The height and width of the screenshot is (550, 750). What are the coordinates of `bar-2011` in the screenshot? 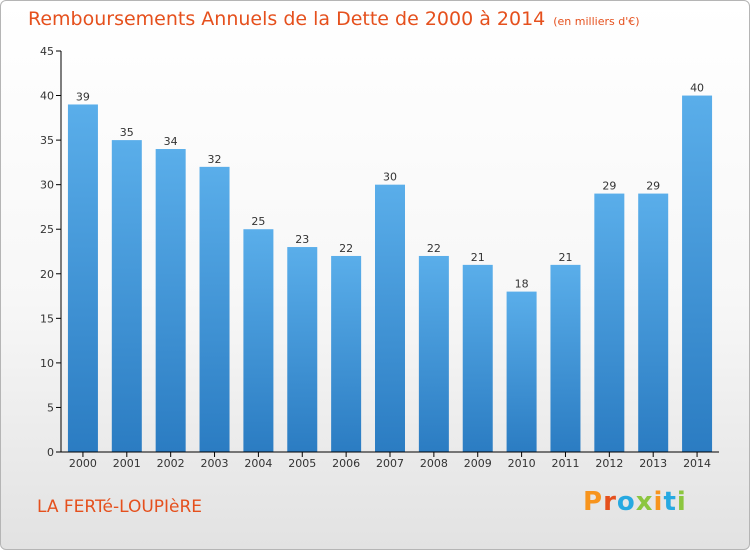 It's located at (565, 358).